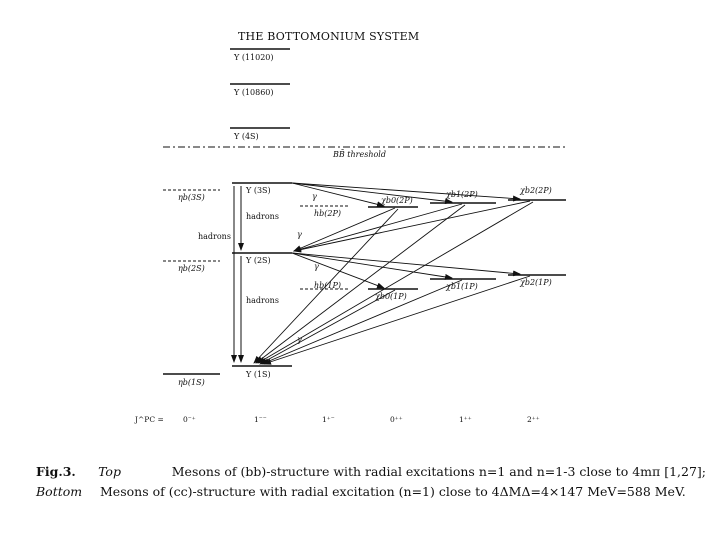  I want to click on label-hb-2p: hb(2P), so click(327, 213).